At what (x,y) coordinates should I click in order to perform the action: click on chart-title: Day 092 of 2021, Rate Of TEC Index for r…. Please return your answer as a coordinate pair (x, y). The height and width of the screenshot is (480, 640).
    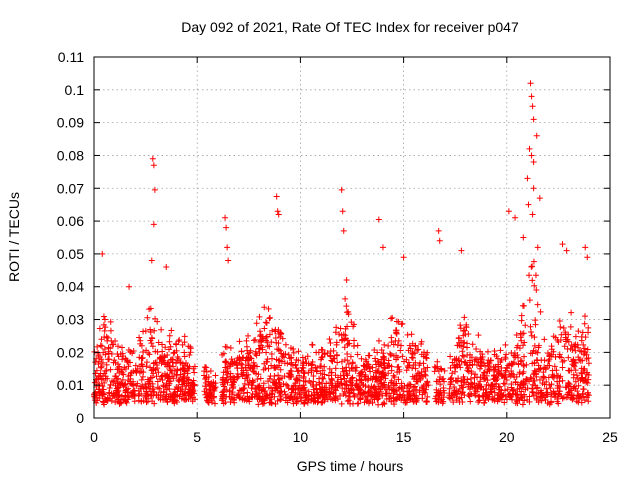
    Looking at the image, I should click on (350, 27).